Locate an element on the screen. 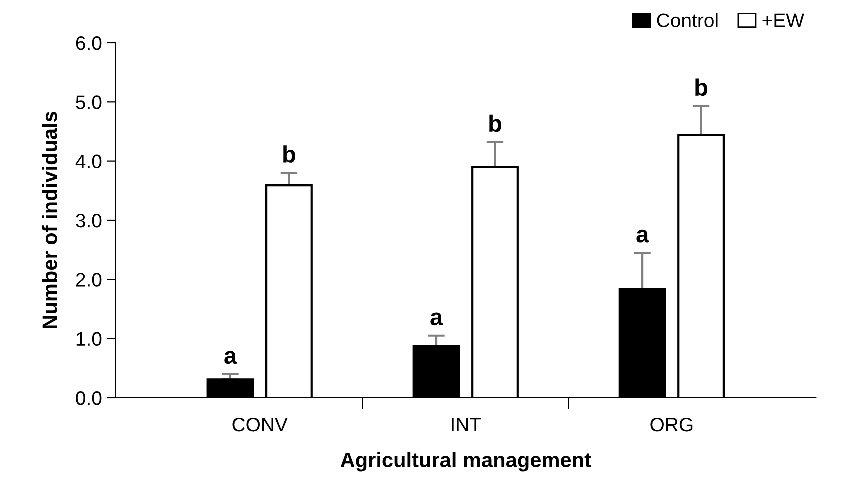 The width and height of the screenshot is (844, 483). legend-label: Control is located at coordinates (687, 20).